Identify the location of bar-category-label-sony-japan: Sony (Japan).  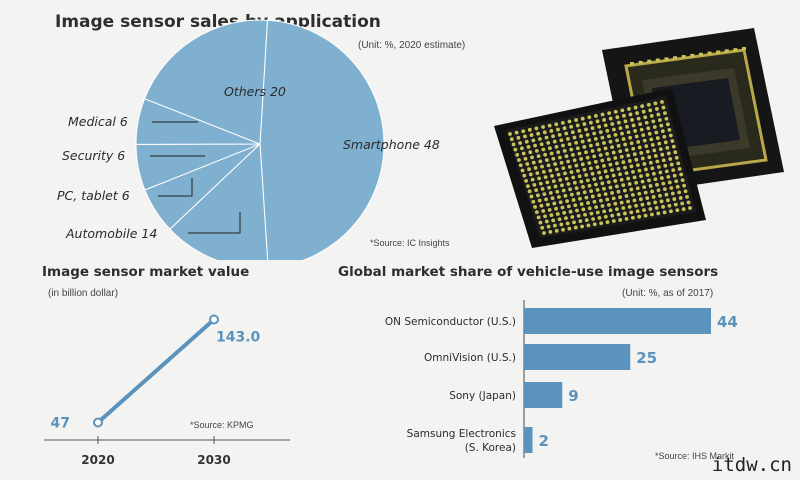
(482, 396).